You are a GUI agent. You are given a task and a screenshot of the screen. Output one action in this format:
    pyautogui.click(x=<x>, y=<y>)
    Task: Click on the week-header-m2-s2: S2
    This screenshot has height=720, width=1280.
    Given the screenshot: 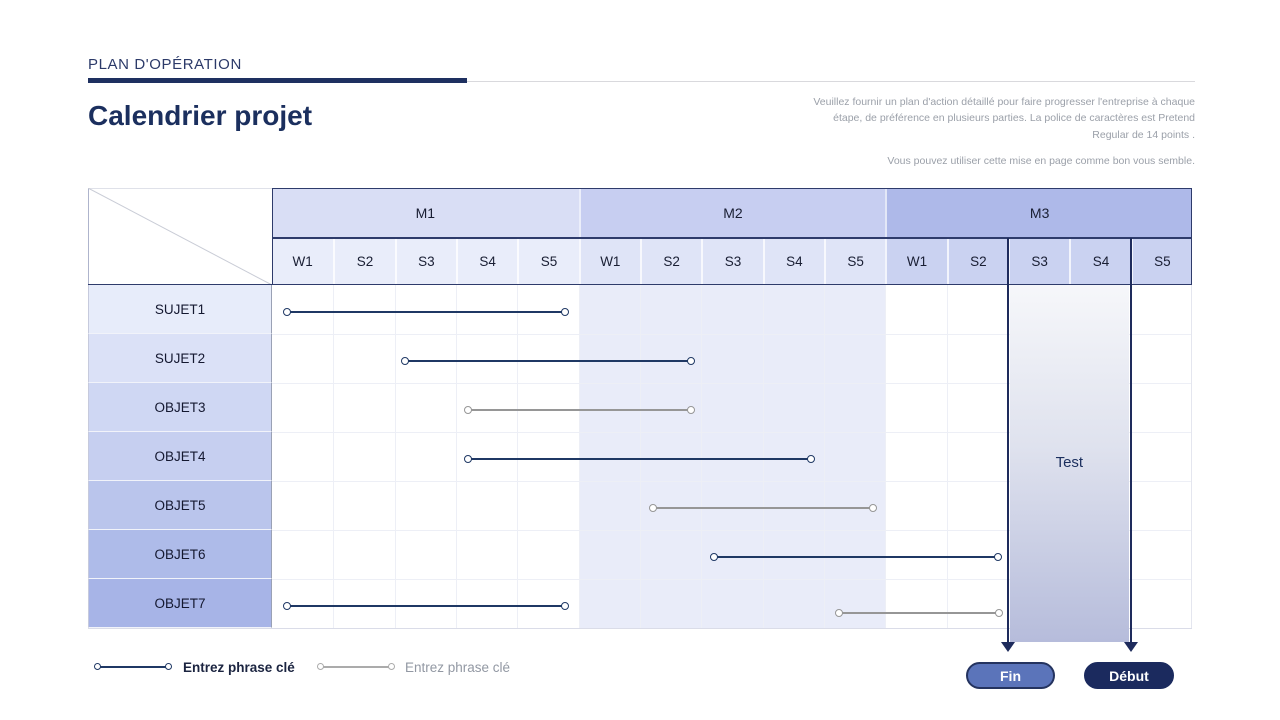 What is the action you would take?
    pyautogui.click(x=671, y=261)
    